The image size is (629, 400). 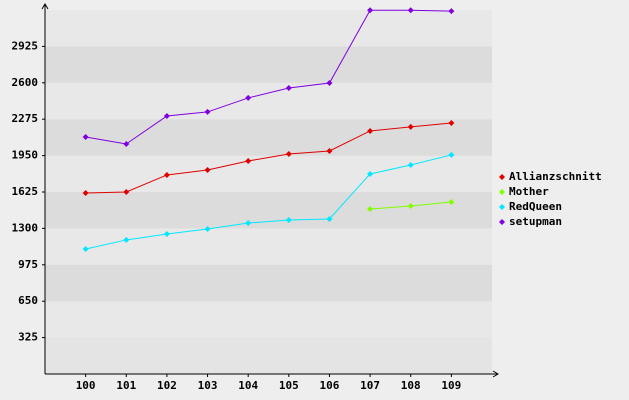 What do you see at coordinates (167, 385) in the screenshot?
I see `x-tick-label: 102` at bounding box center [167, 385].